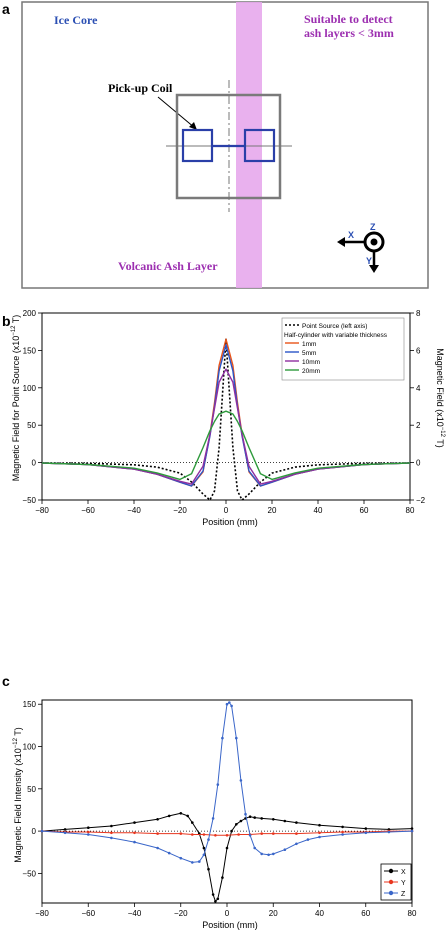 The image size is (448, 937). Describe the element at coordinates (403, 883) in the screenshot. I see `legend-y-label: Y` at that location.